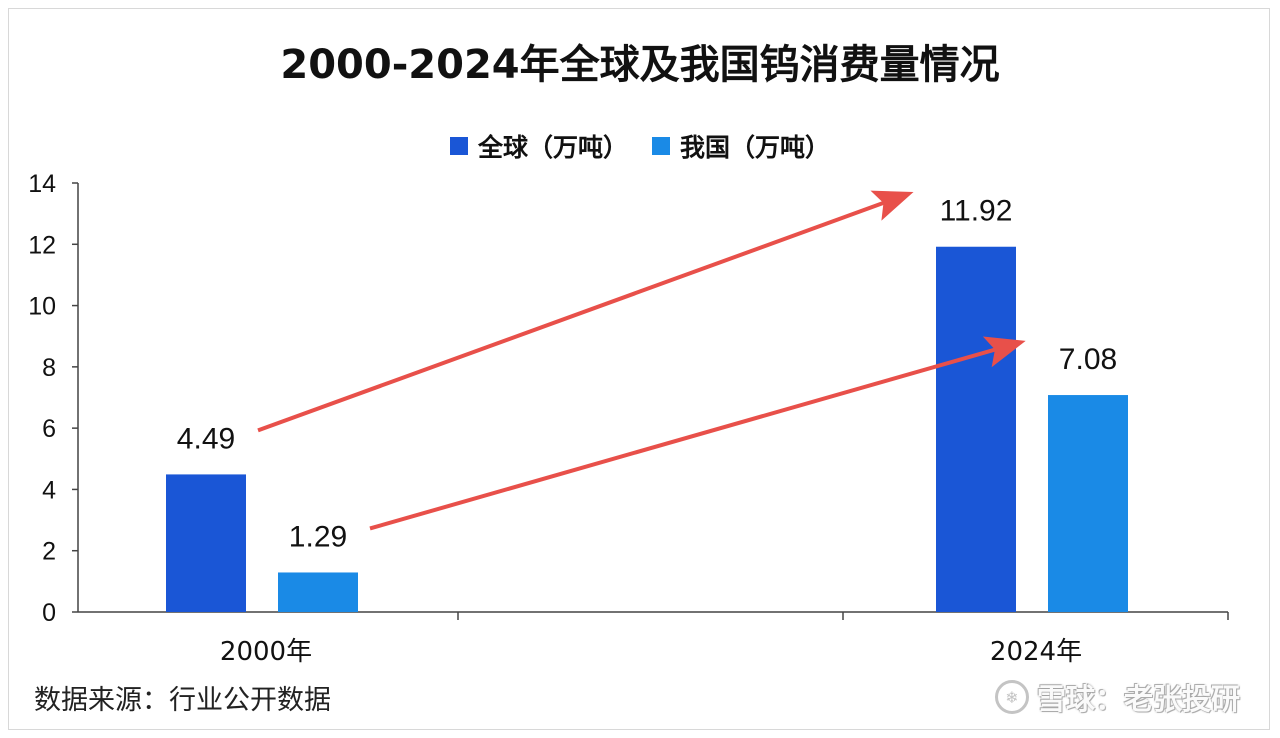  What do you see at coordinates (661, 146) in the screenshot?
I see `legend-swatch-china` at bounding box center [661, 146].